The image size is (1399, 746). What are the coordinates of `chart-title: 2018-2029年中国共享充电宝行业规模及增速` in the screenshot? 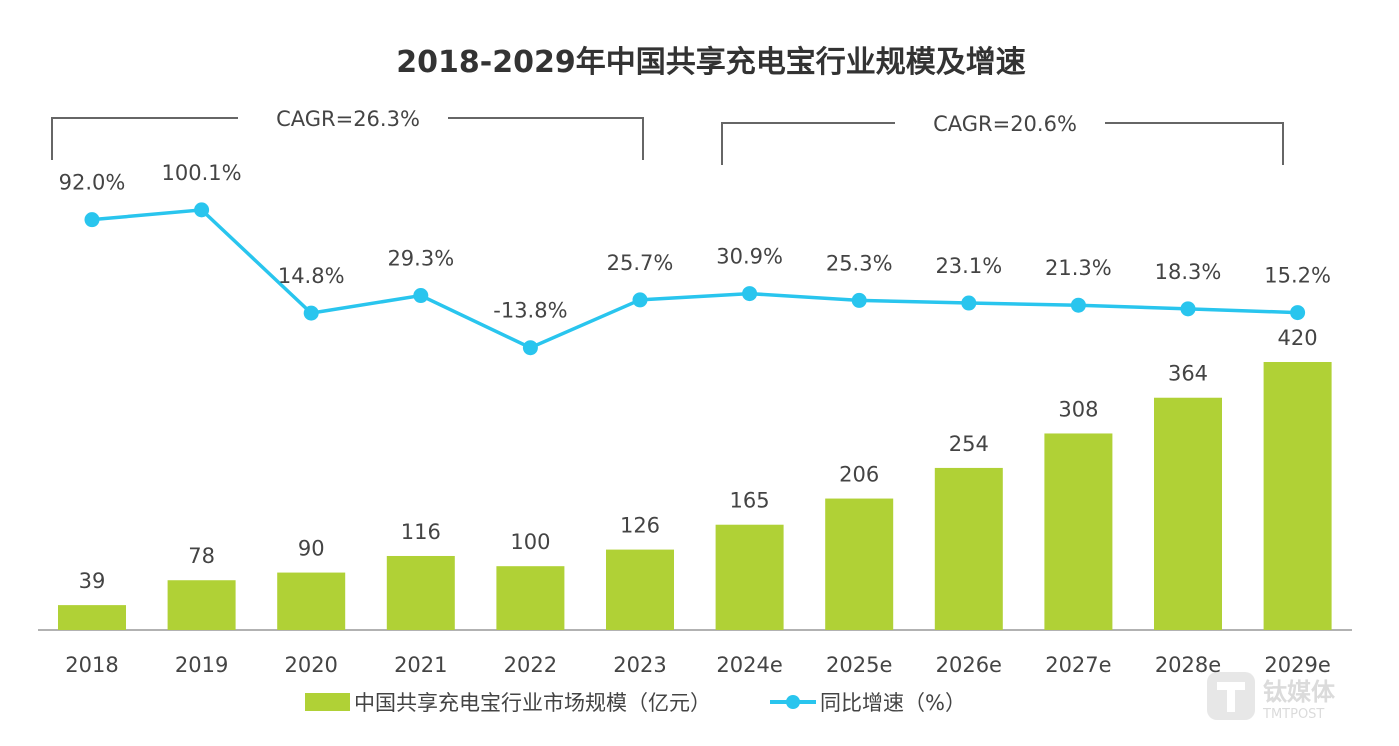 It's located at (710, 62).